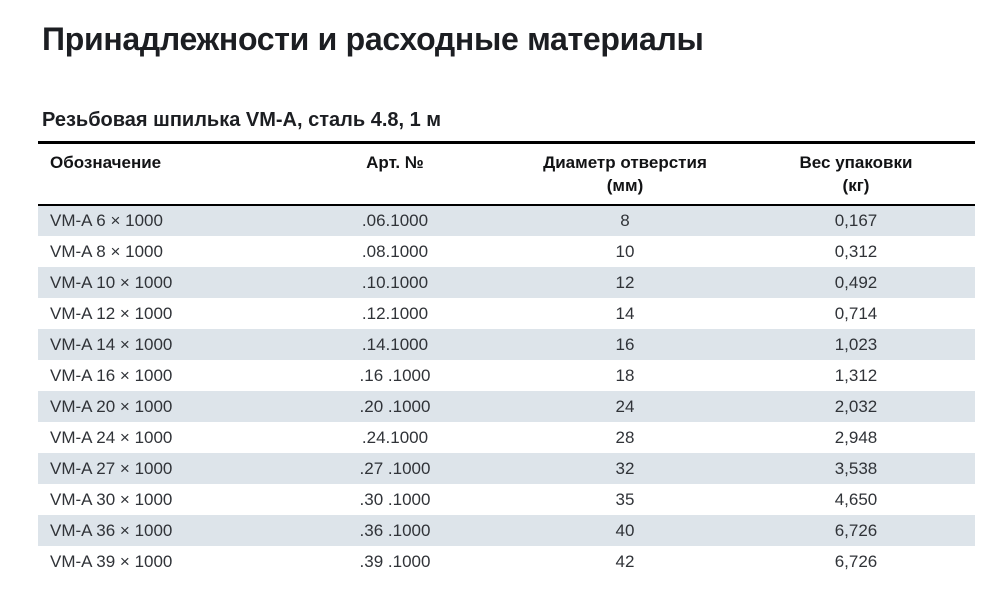 The height and width of the screenshot is (597, 1000). What do you see at coordinates (625, 561) in the screenshot?
I see `diameter-cell: 42` at bounding box center [625, 561].